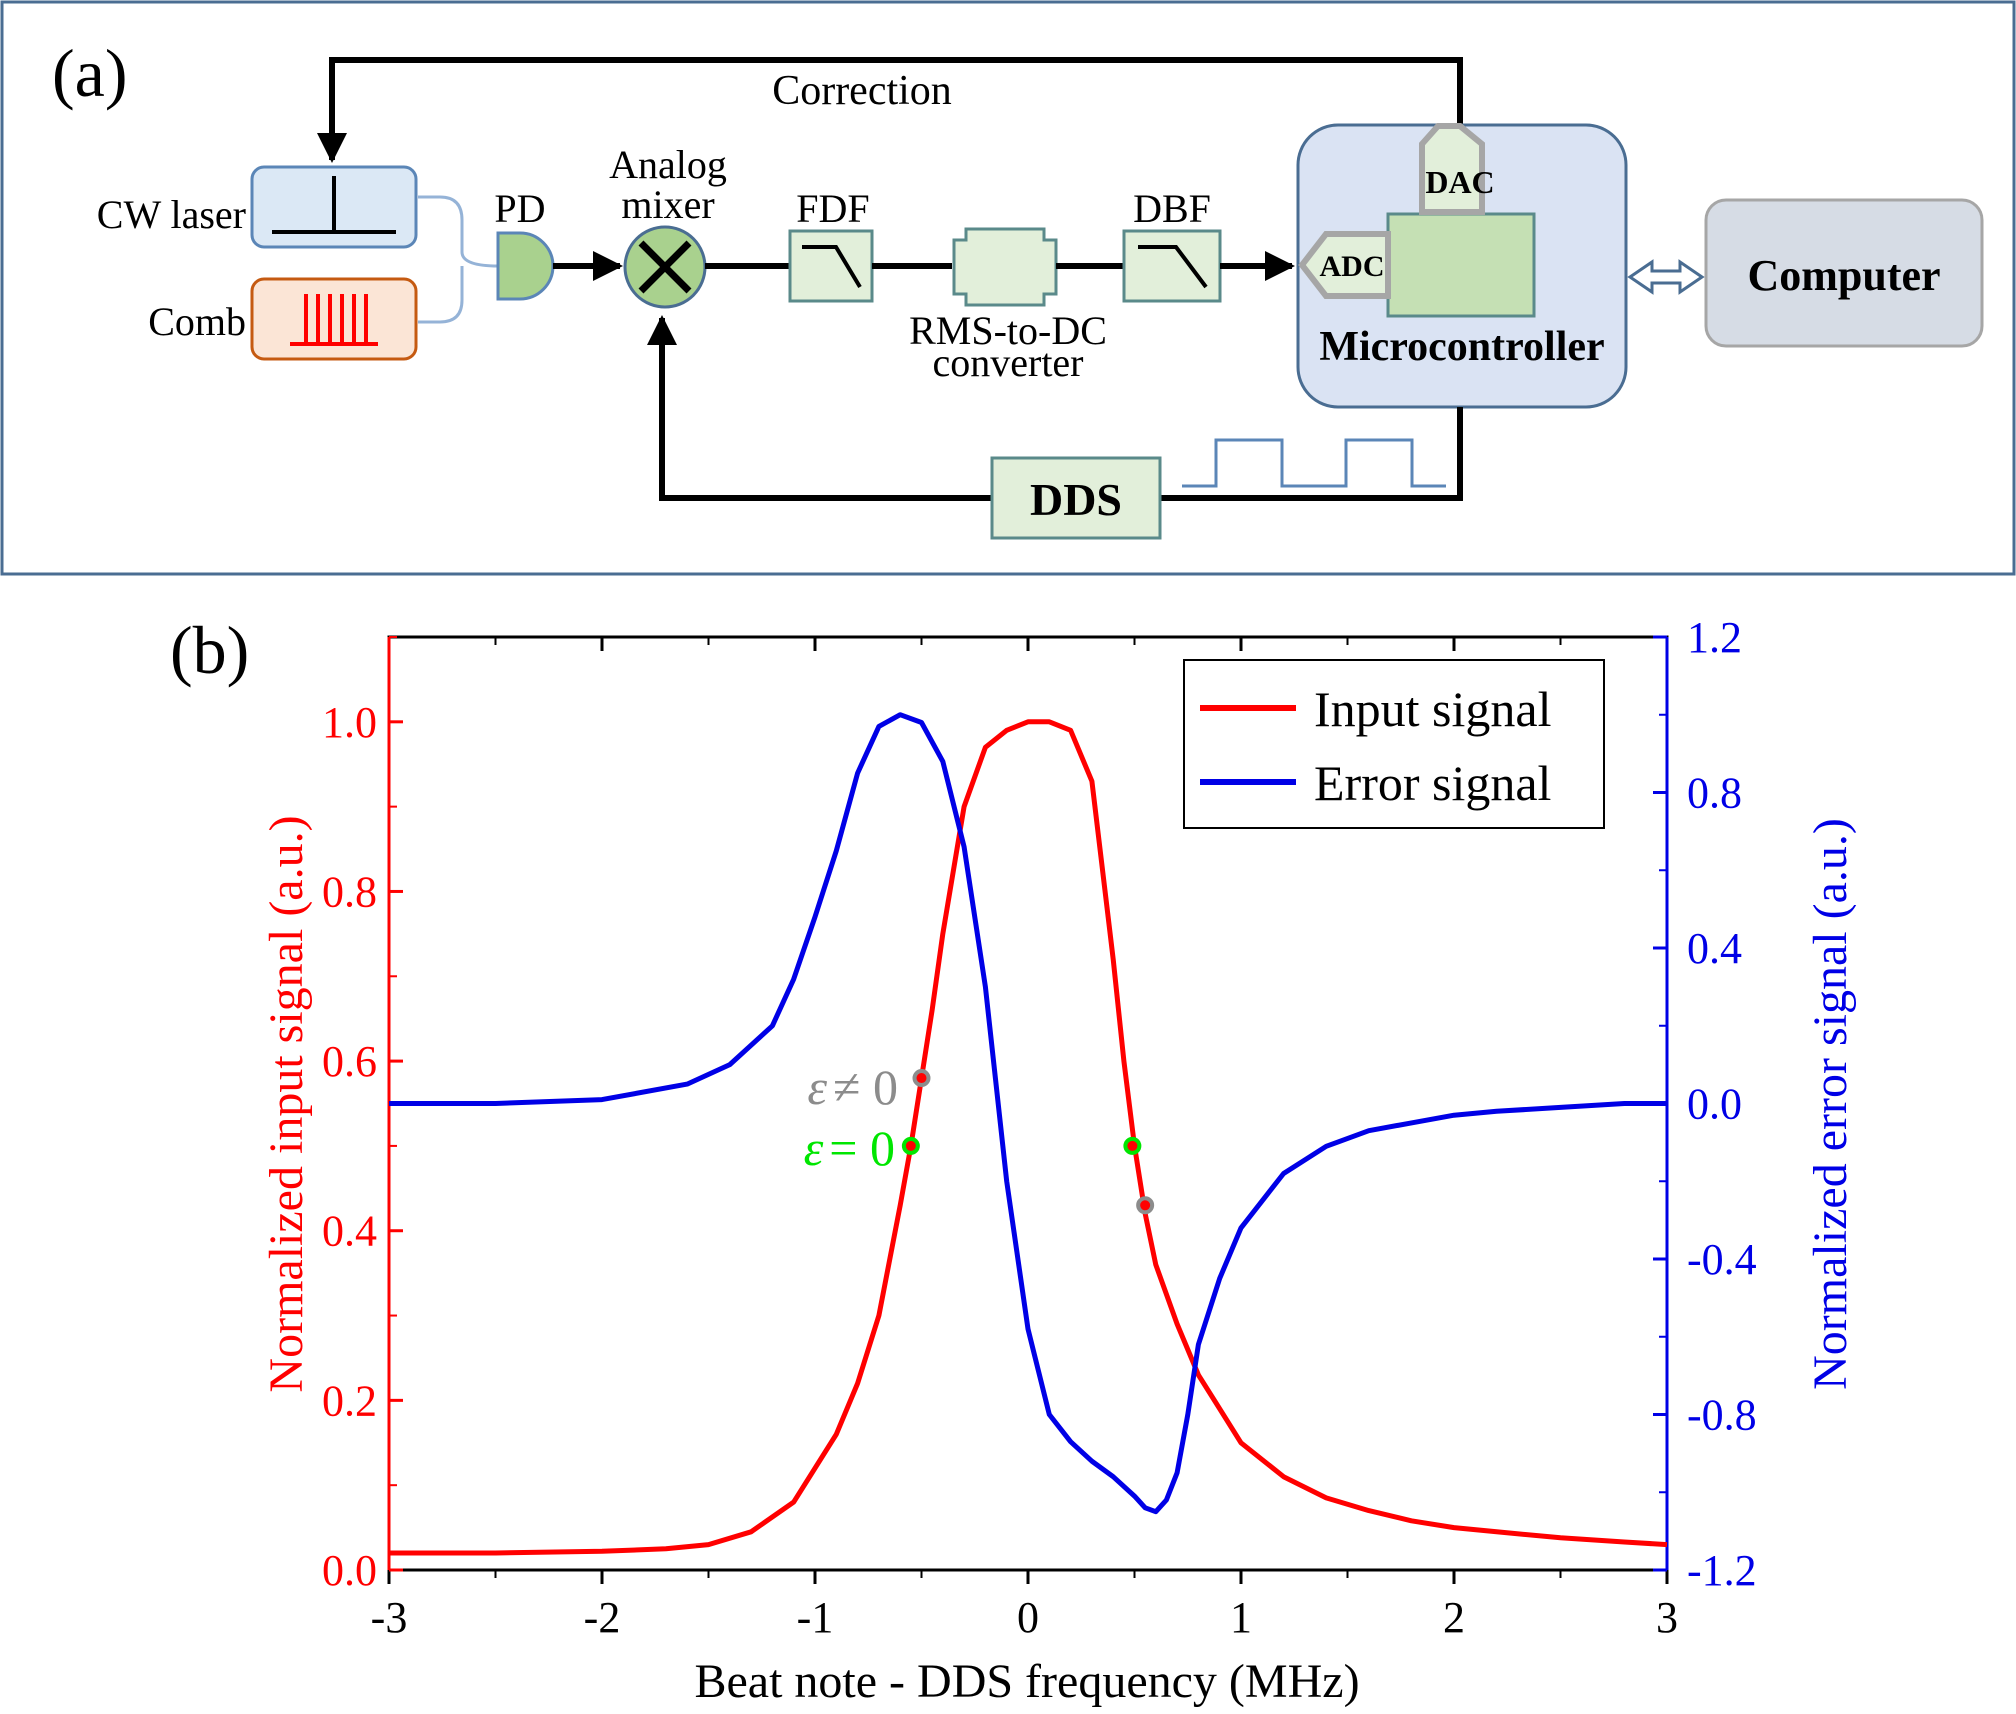  I want to click on dds-box, so click(1076, 498).